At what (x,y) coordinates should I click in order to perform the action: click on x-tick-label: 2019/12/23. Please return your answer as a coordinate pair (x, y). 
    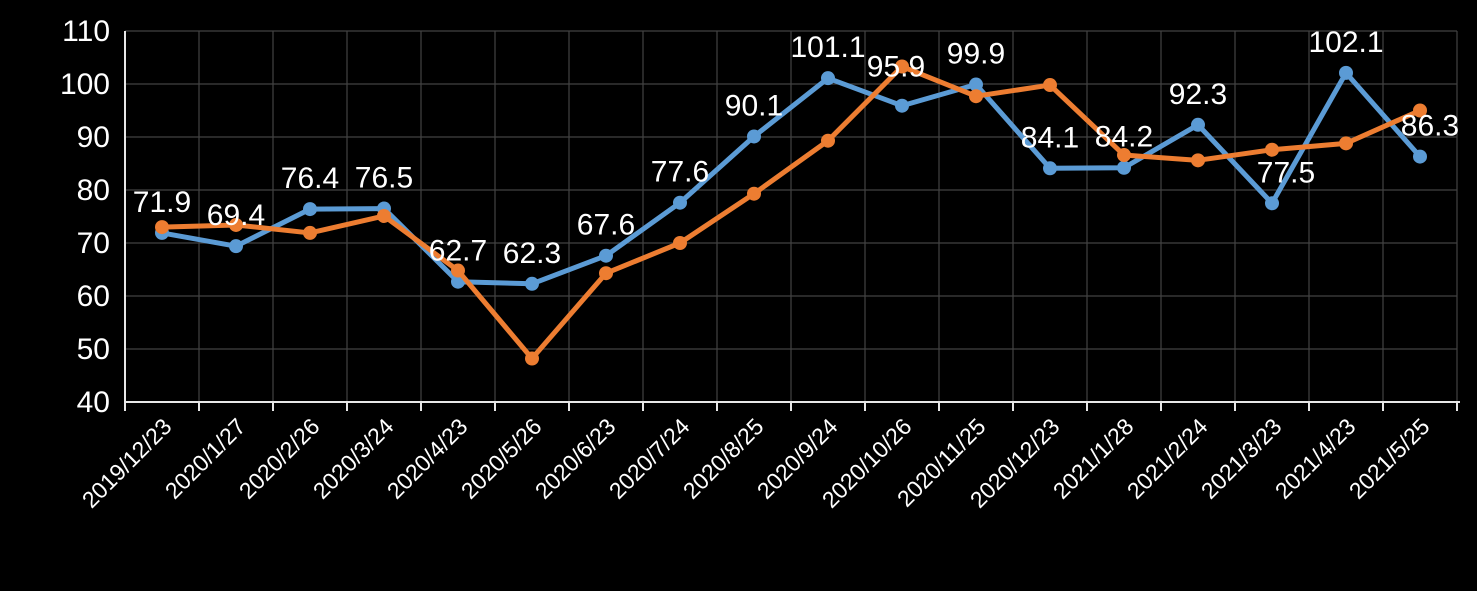
    Looking at the image, I should click on (127, 463).